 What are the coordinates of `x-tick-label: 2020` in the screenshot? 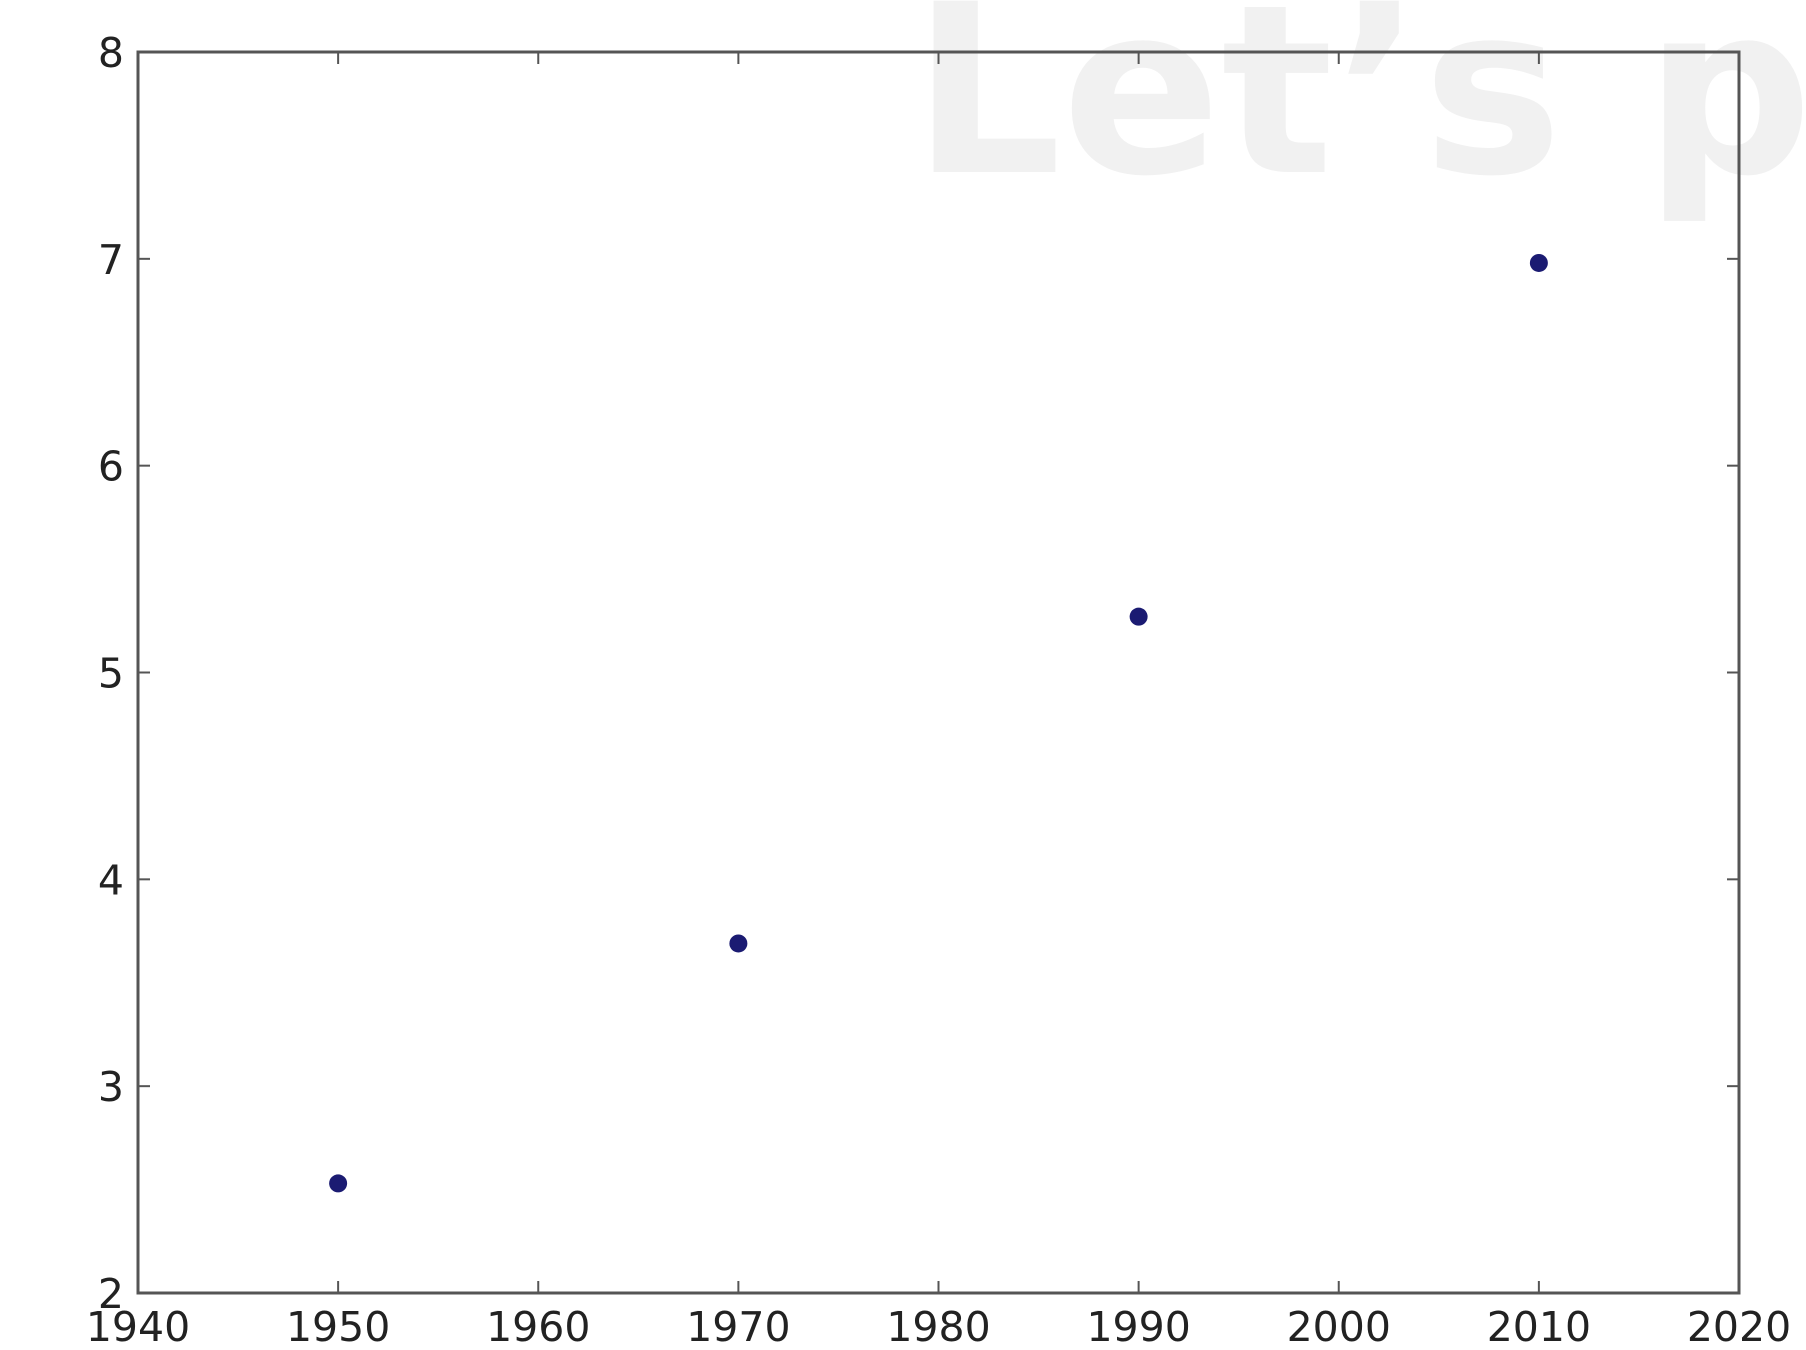 It's located at (1739, 1326).